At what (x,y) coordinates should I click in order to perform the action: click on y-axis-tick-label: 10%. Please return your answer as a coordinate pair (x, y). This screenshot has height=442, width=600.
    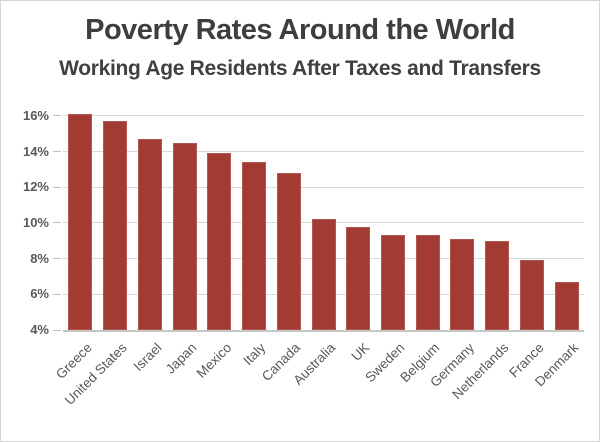
    Looking at the image, I should click on (35, 222).